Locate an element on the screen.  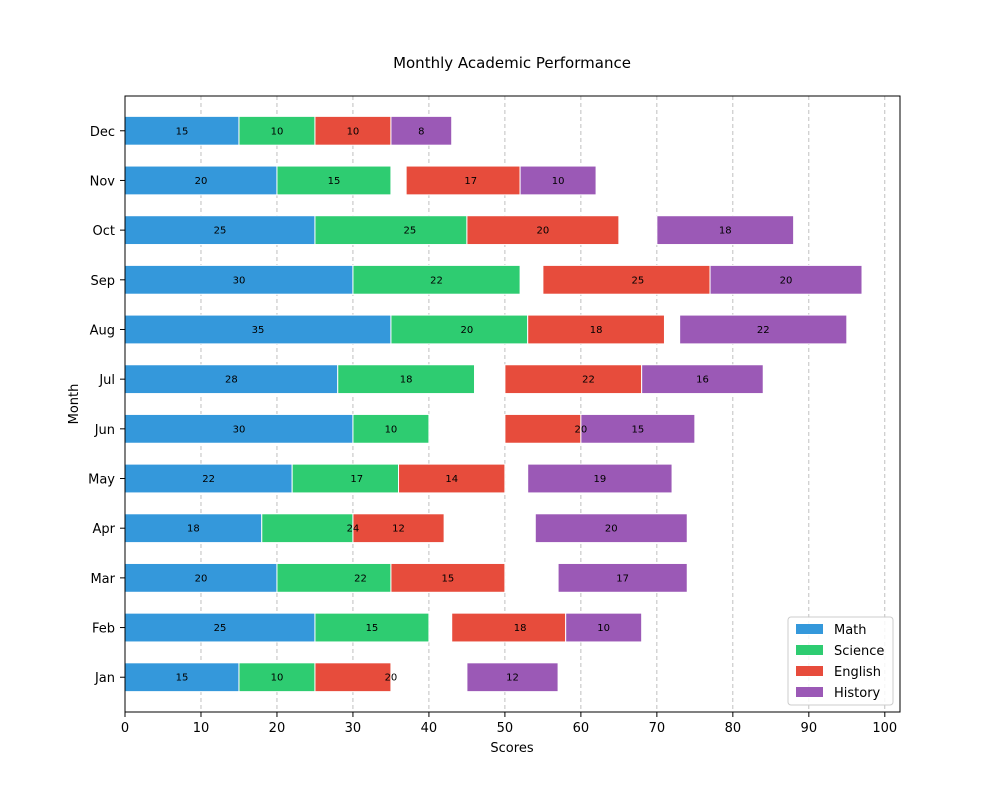
bar-english-oct is located at coordinates (543, 230).